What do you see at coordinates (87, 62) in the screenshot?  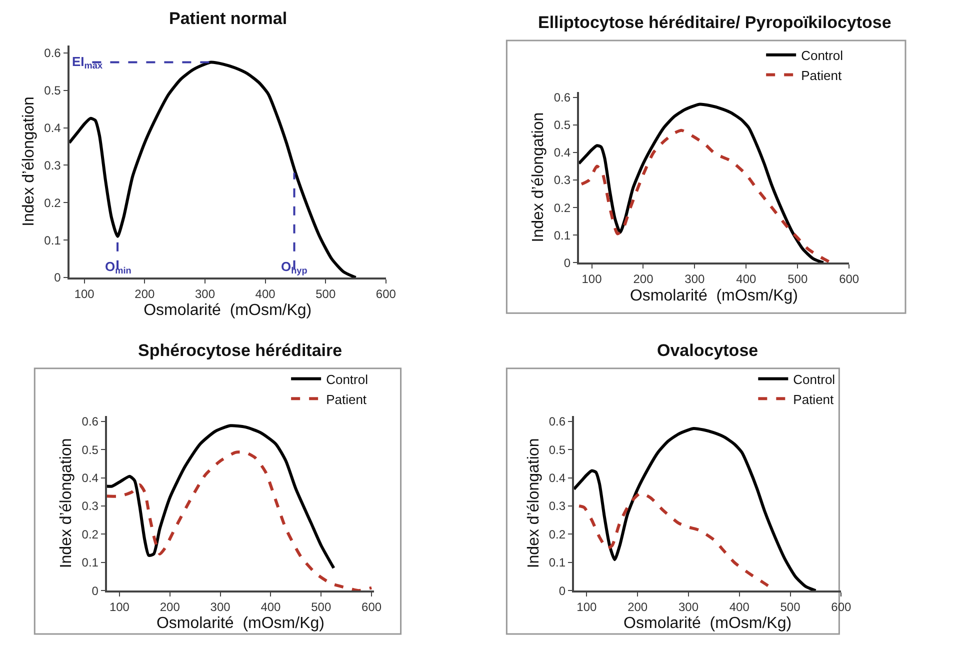 I see `annotation: EI$_{max}$` at bounding box center [87, 62].